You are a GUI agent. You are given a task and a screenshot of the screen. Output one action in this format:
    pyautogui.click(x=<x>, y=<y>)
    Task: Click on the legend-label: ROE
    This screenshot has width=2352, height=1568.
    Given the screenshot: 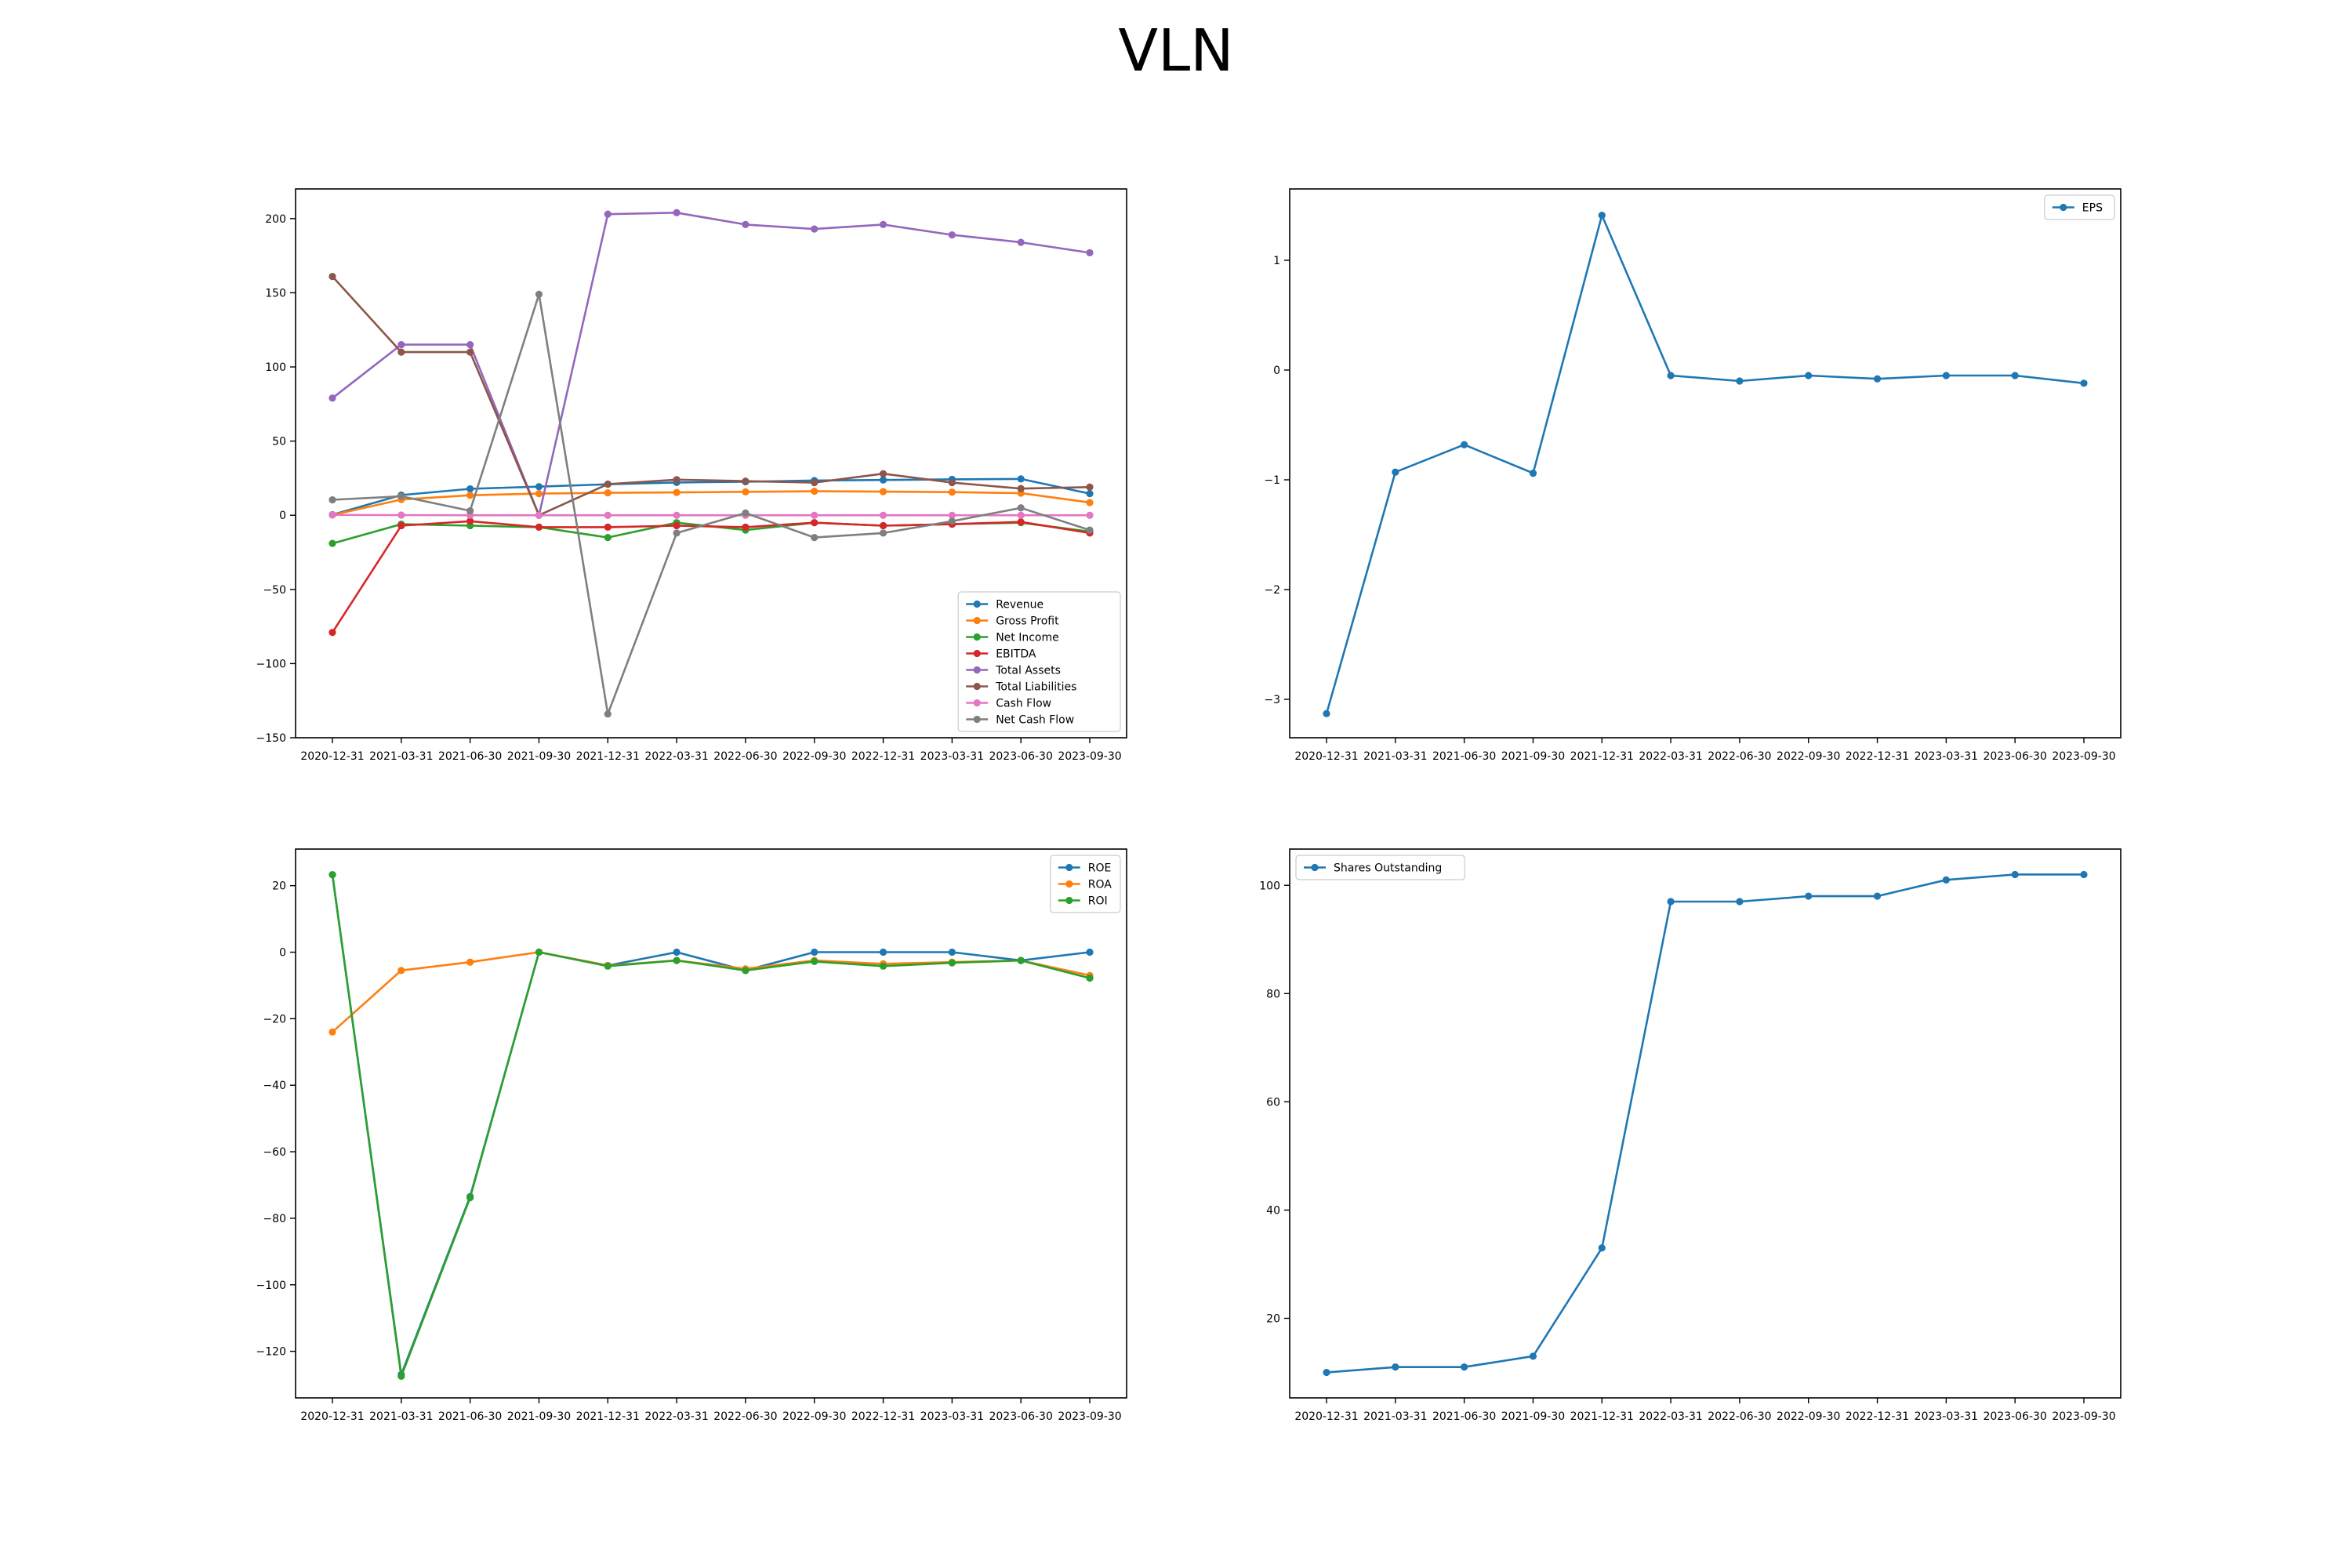 What is the action you would take?
    pyautogui.click(x=1100, y=868)
    